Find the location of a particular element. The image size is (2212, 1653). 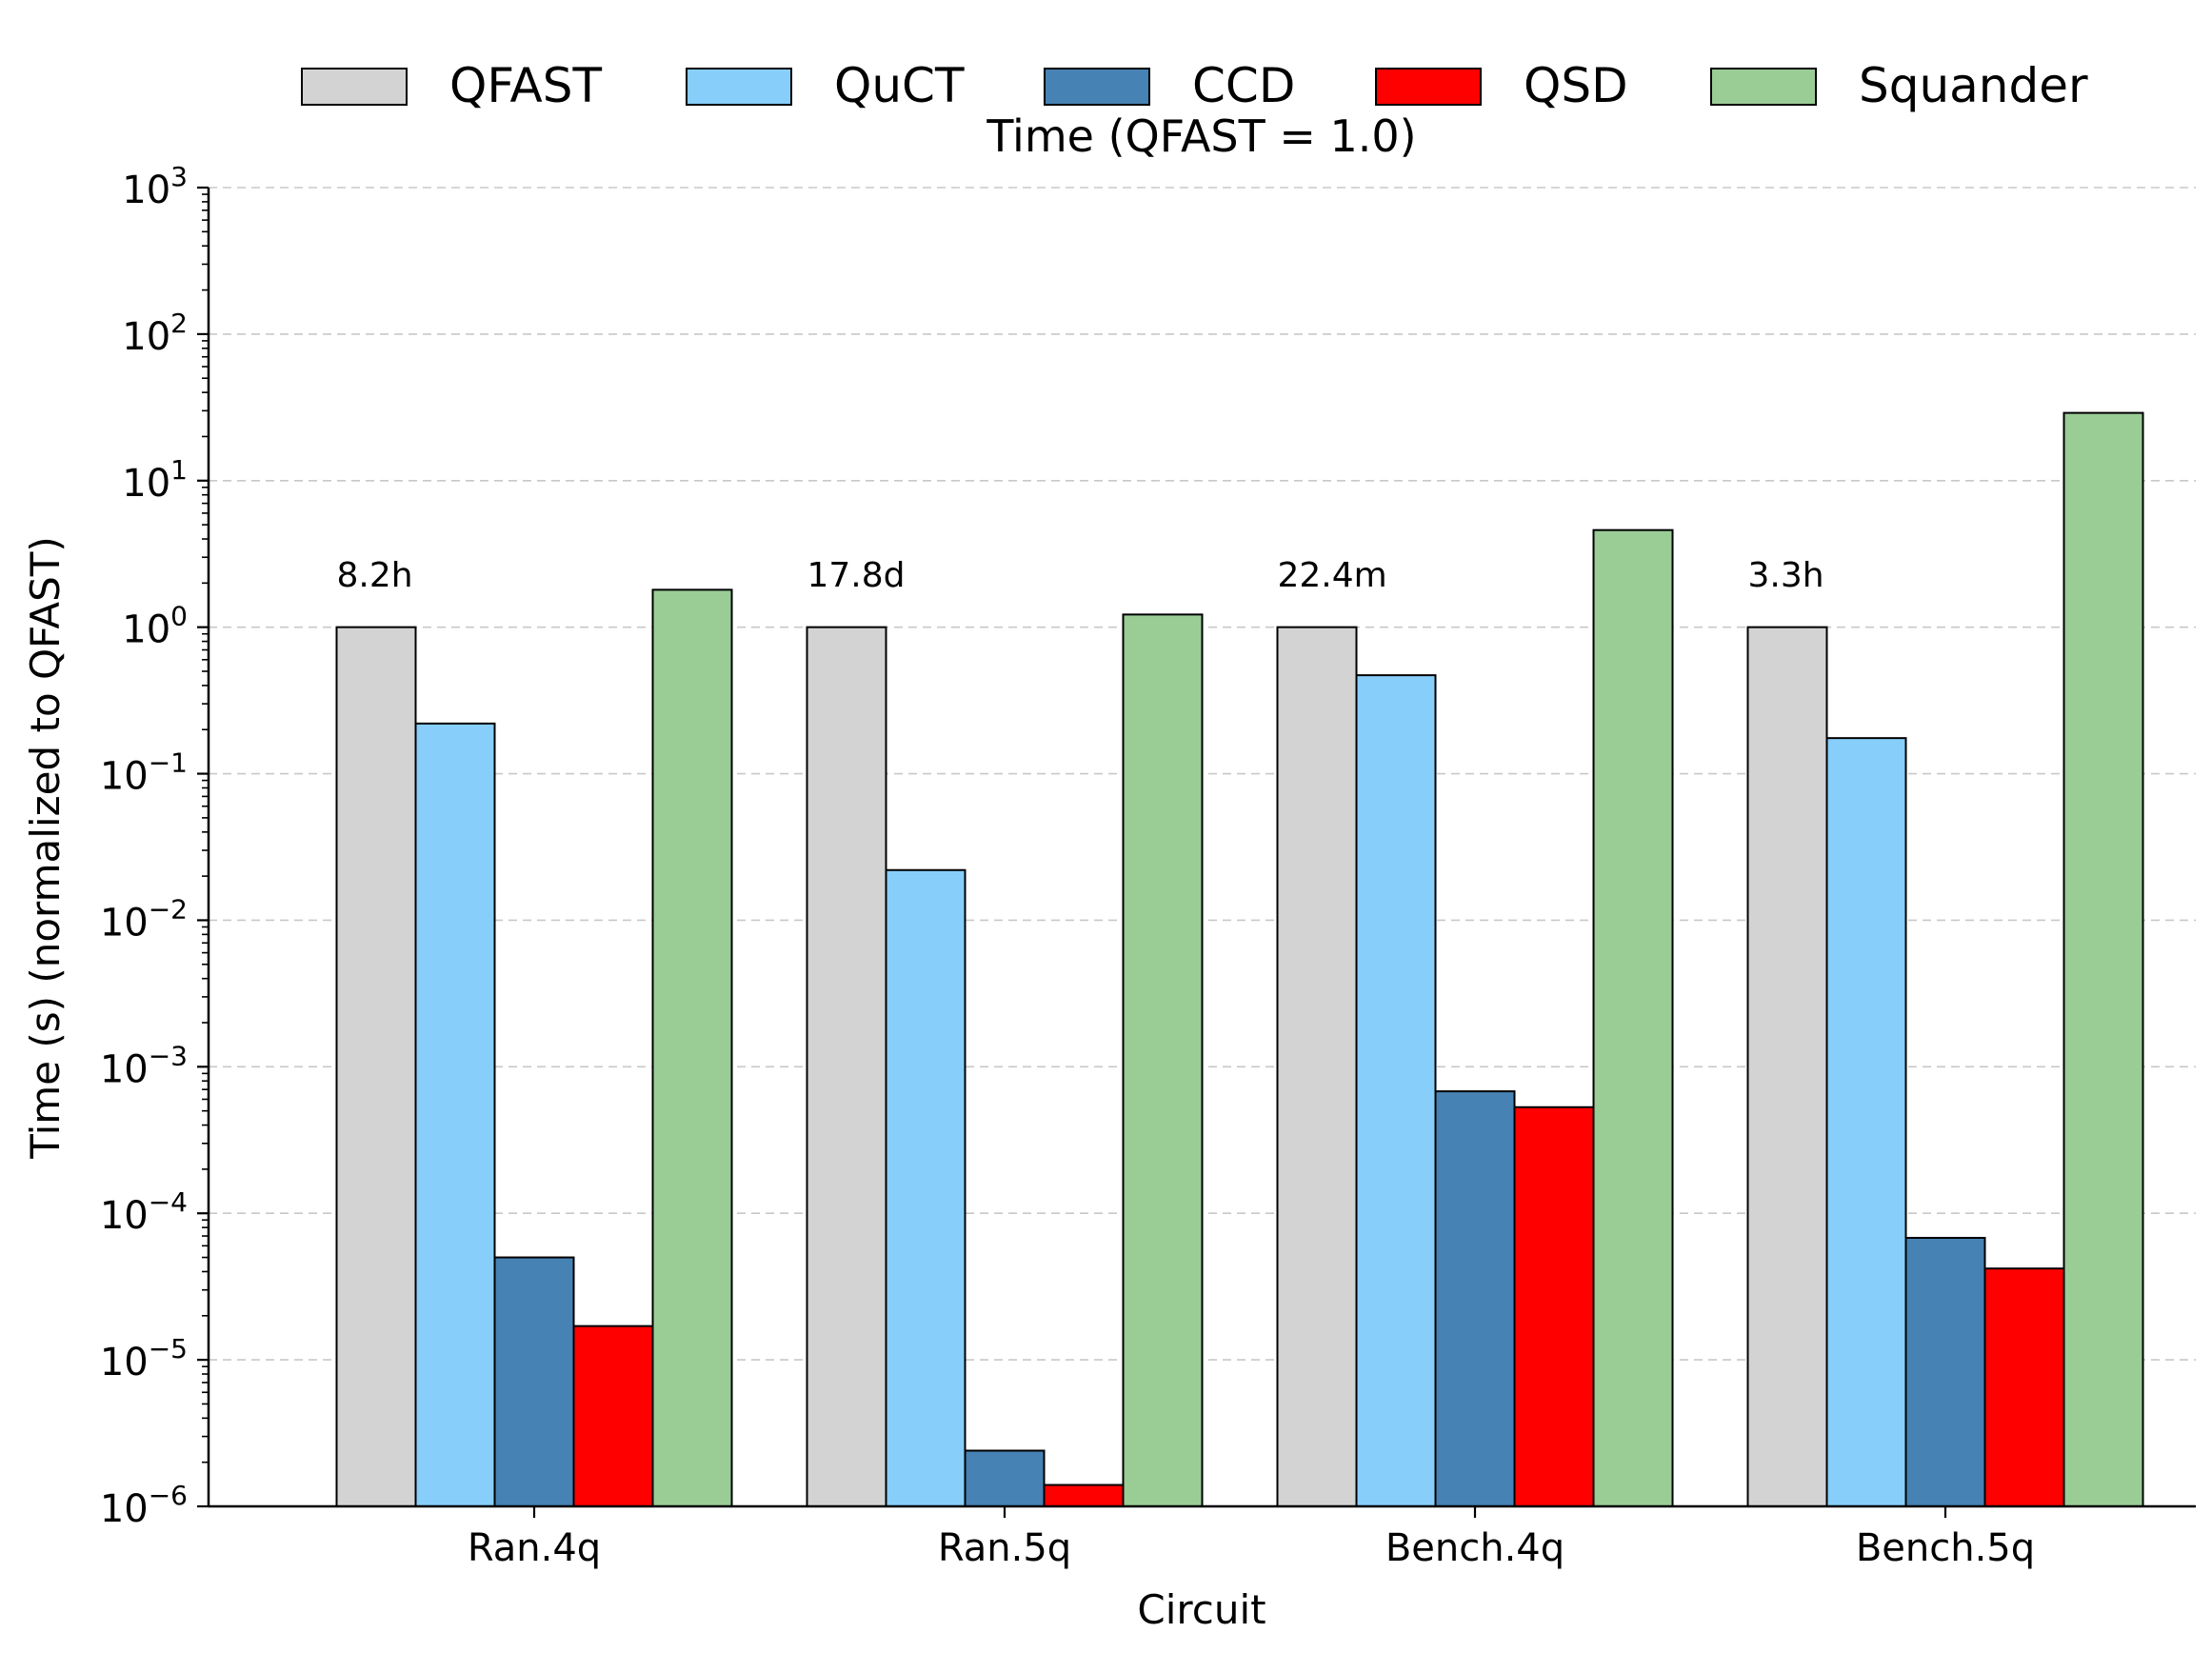

x-axis-label: Circuit is located at coordinates (1201, 1609).